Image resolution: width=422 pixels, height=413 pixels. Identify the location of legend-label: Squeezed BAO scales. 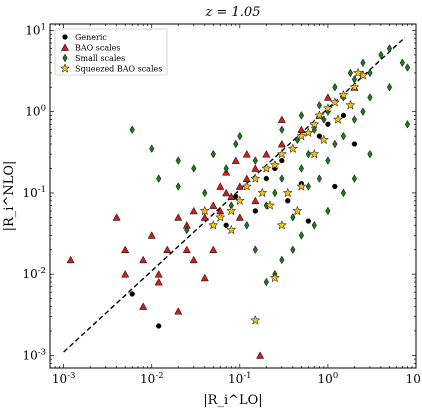
(118, 69).